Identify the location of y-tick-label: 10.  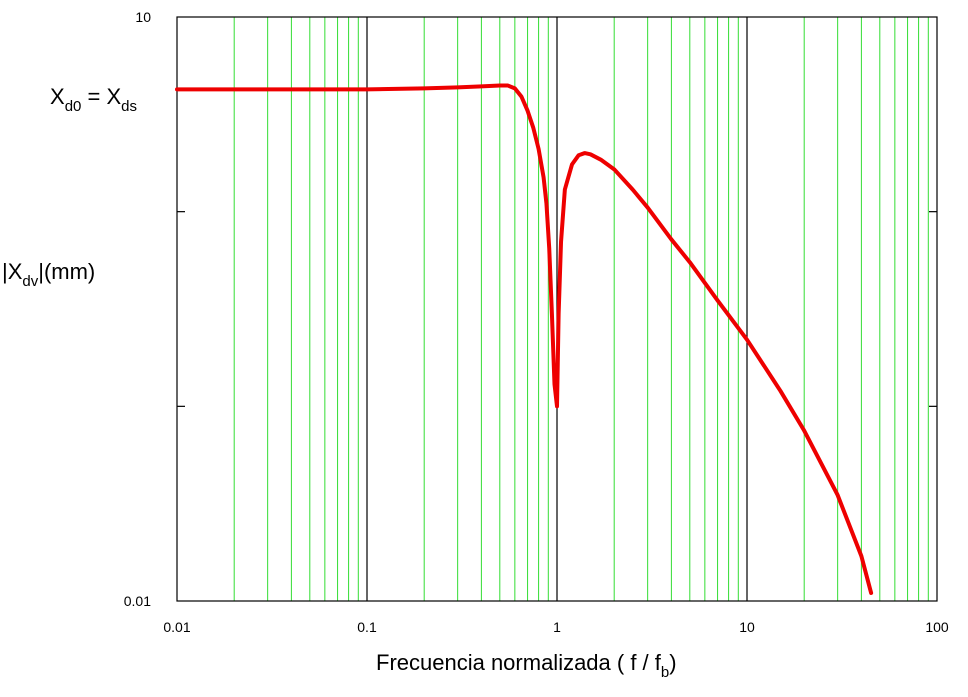
(143, 17).